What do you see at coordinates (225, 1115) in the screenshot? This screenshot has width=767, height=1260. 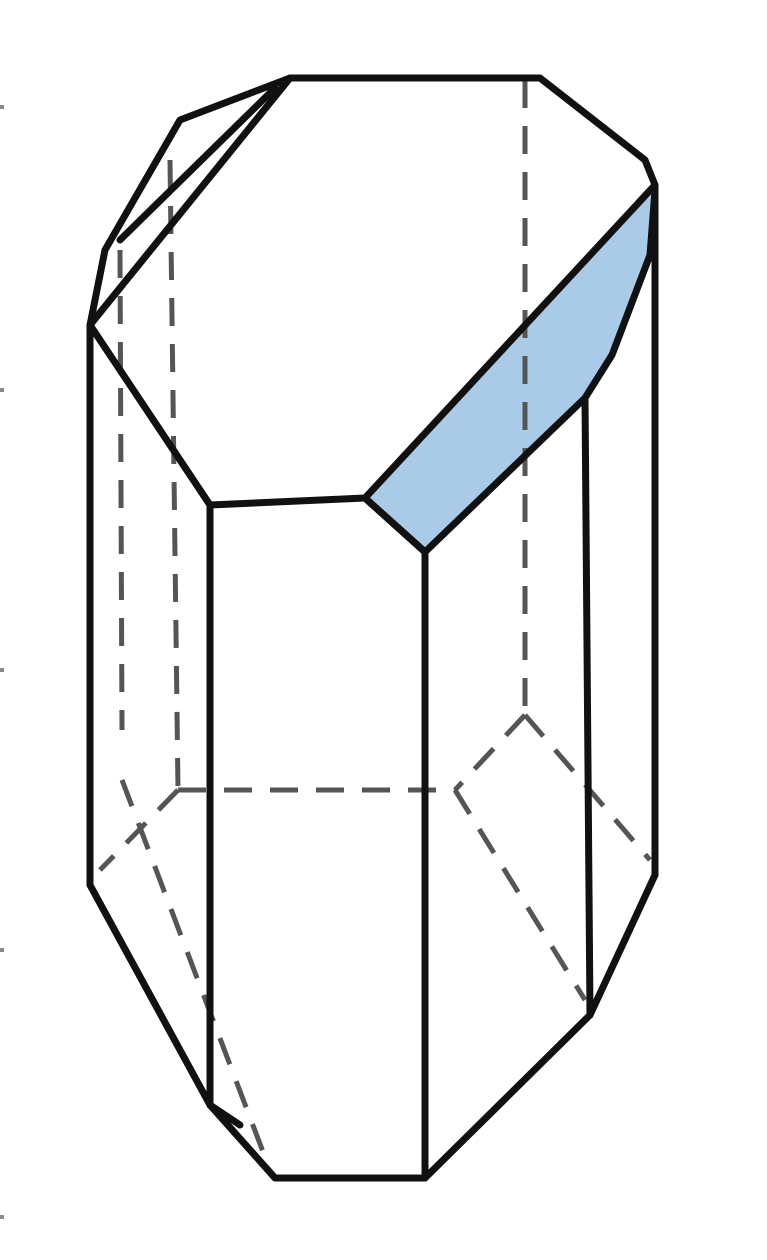 I see `bottom-facet-edge` at bounding box center [225, 1115].